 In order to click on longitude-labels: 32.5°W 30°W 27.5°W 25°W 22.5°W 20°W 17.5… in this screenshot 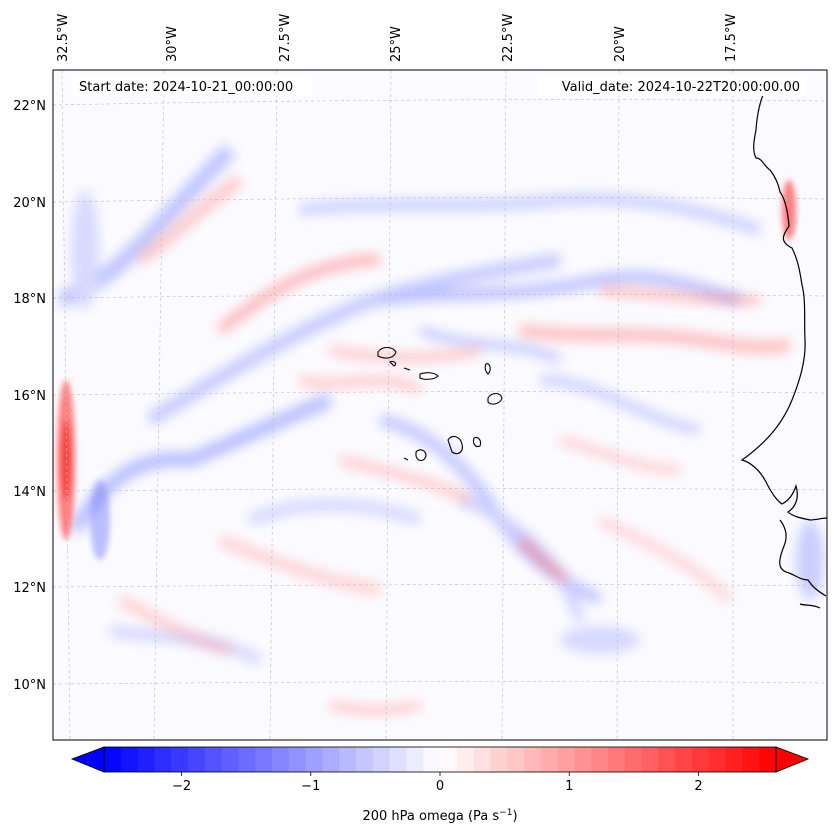, I will do `click(397, 38)`.